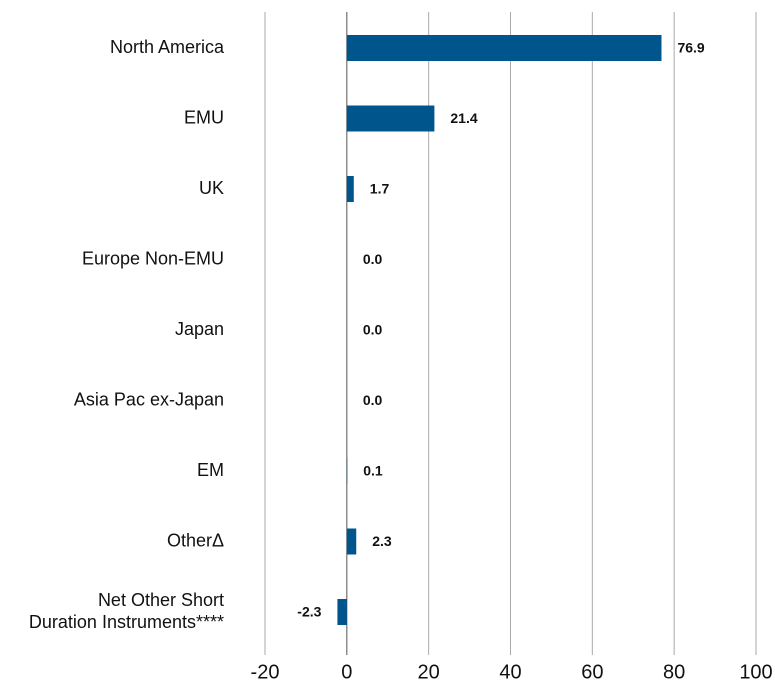 The image size is (775, 690). I want to click on category-label: UK, so click(211, 188).